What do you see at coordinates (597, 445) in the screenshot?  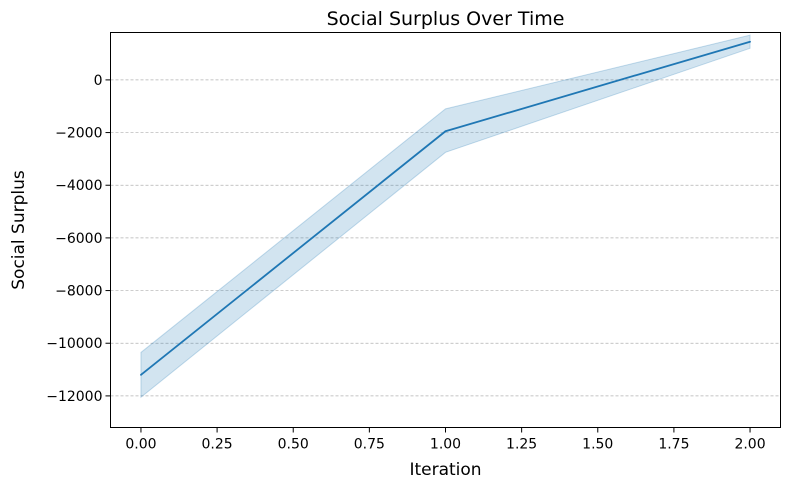 I see `x-tick-label: 1.50` at bounding box center [597, 445].